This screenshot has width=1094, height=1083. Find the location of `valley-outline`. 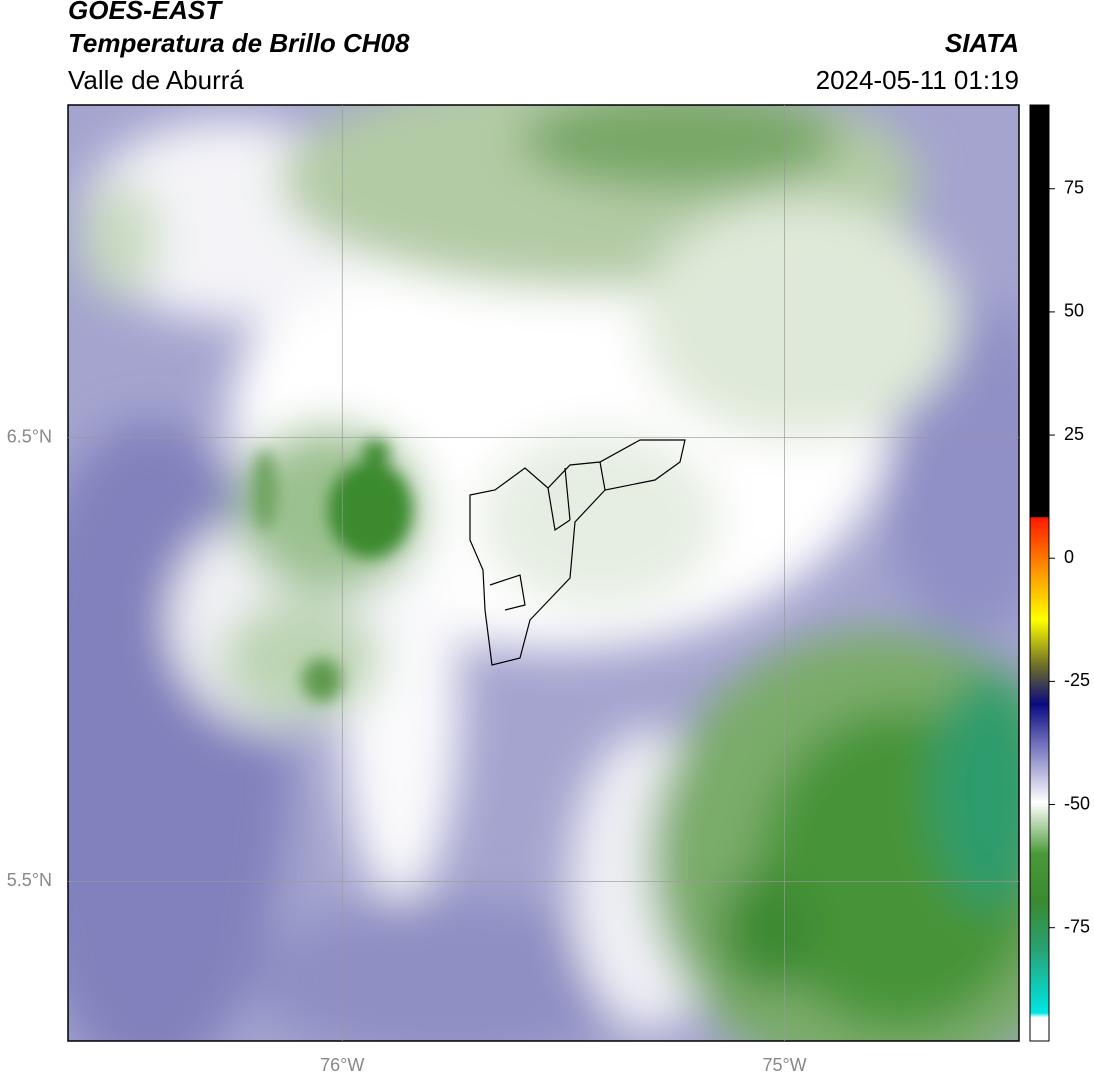

valley-outline is located at coordinates (577, 552).